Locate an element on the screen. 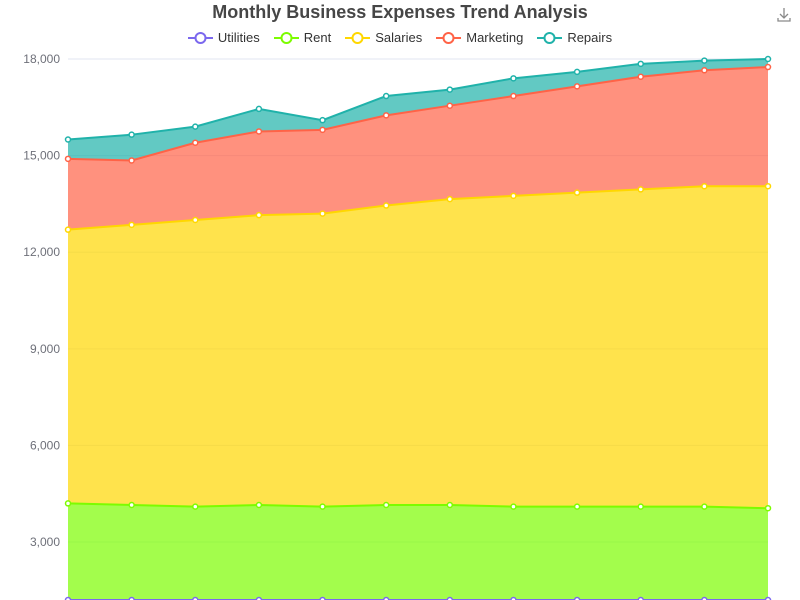 The image size is (800, 600). legend-label: Utilities is located at coordinates (238, 37).